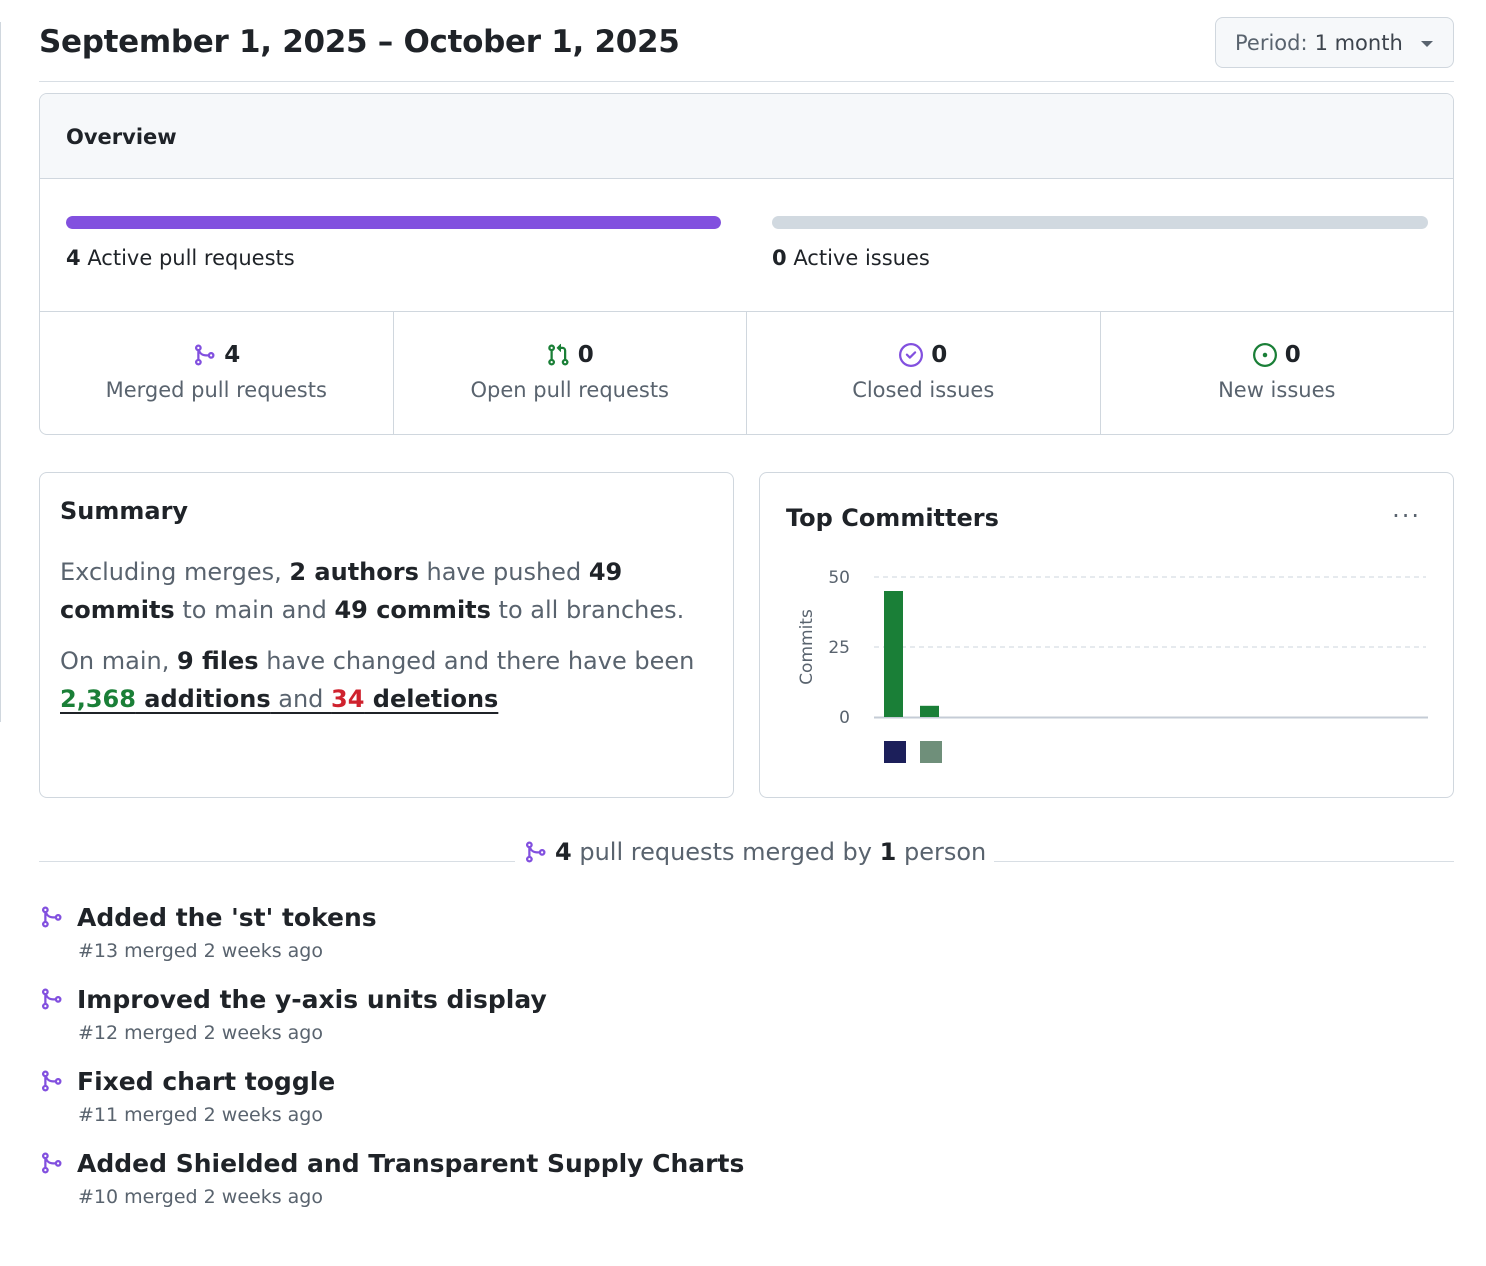 This screenshot has height=1266, width=1486. I want to click on pr-meta: #12 merged 2 weeks ago, so click(200, 1033).